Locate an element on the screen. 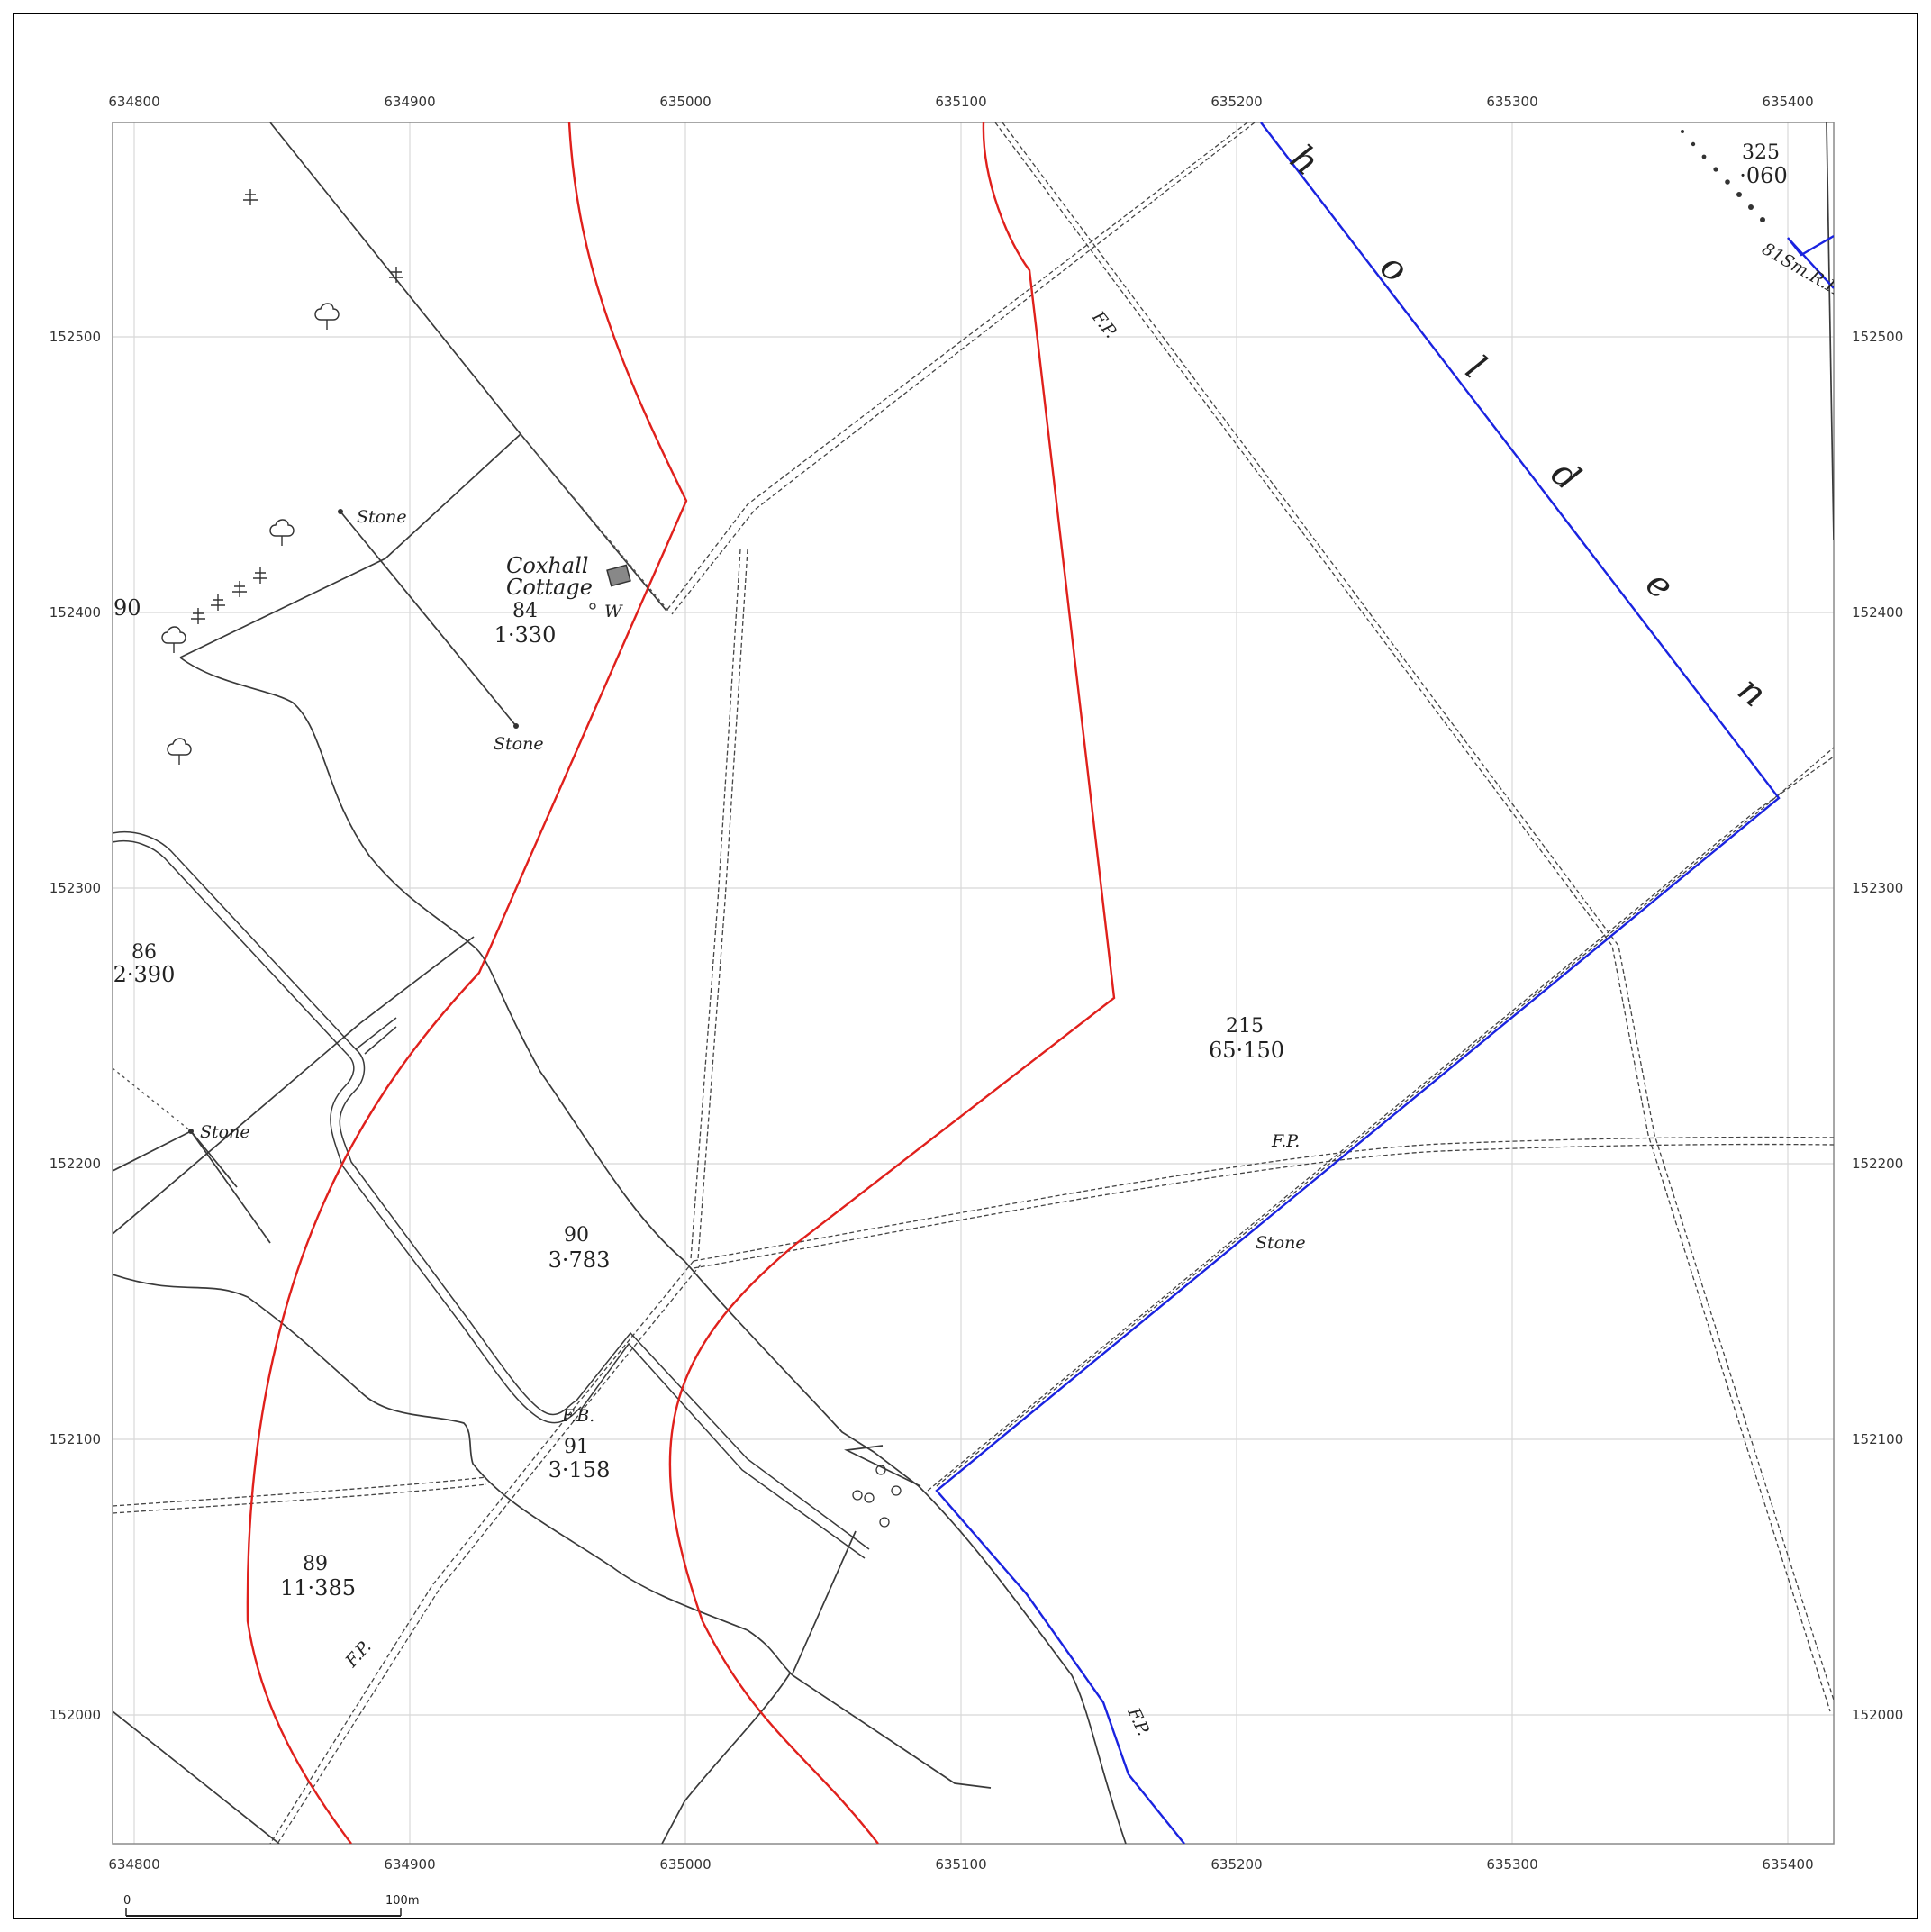 This screenshot has height=1932, width=1931. parcel-id: 89 is located at coordinates (315, 1564).